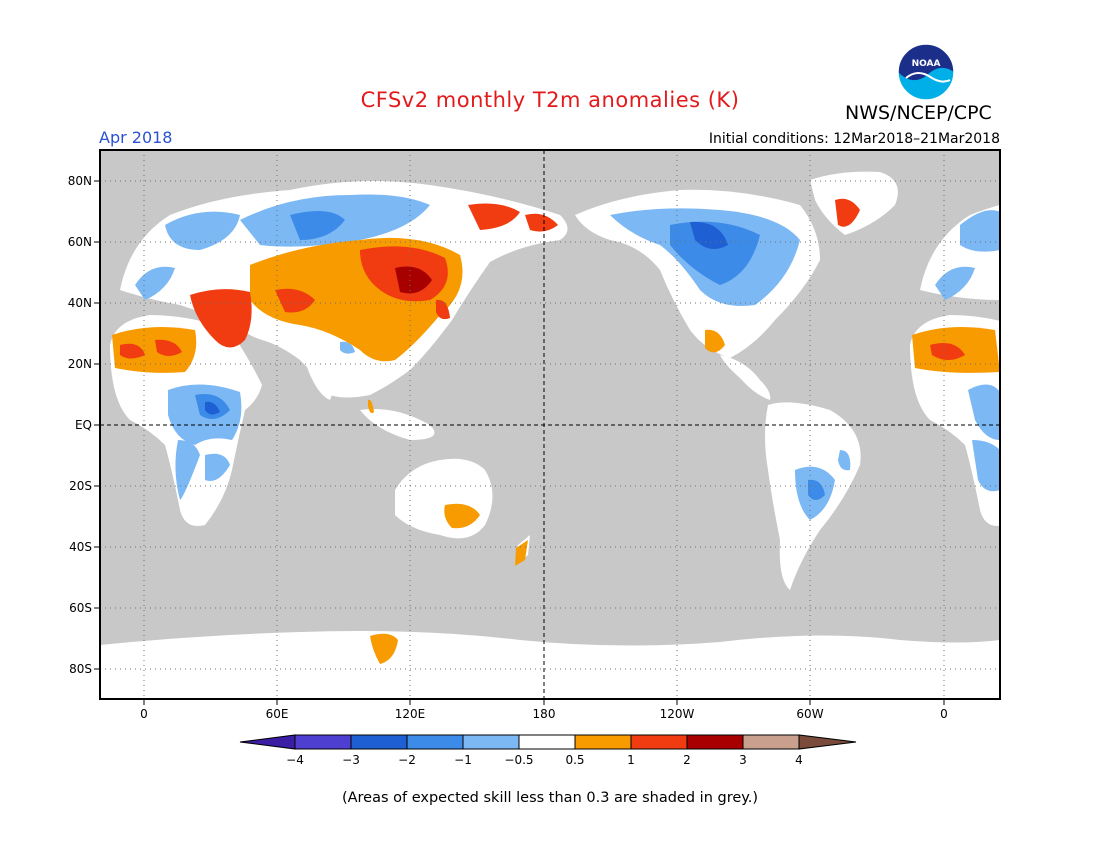 This screenshot has width=1100, height=850. I want to click on colorbar-labels: −4 −3 −2 −1 −0.5 0.5 1 2 3 4, so click(544, 760).